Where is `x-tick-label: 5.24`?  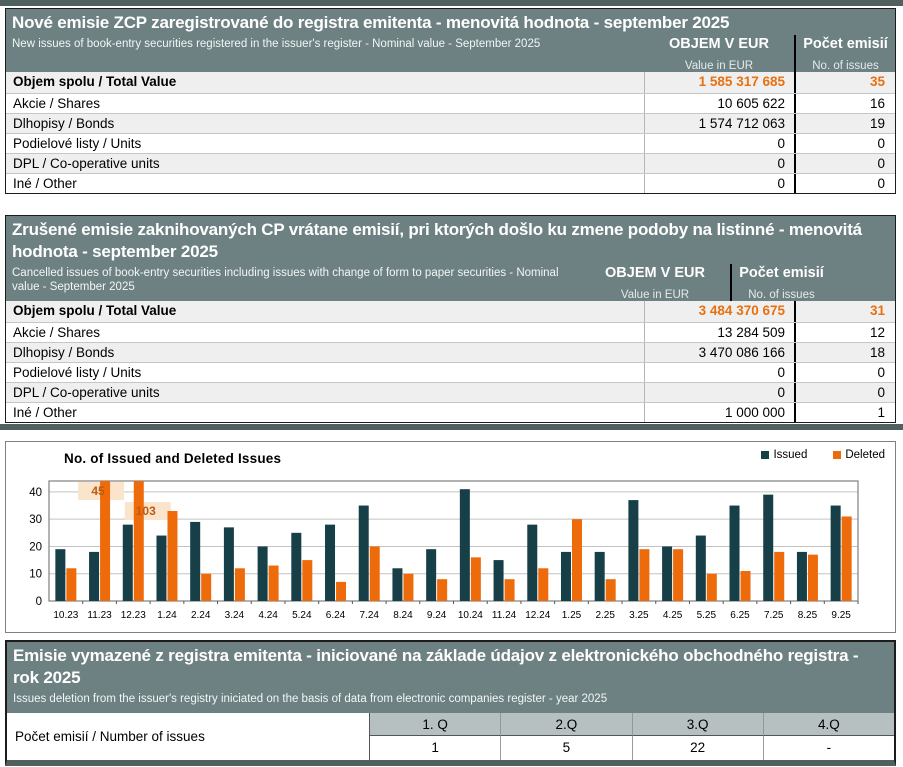
x-tick-label: 5.24 is located at coordinates (302, 615).